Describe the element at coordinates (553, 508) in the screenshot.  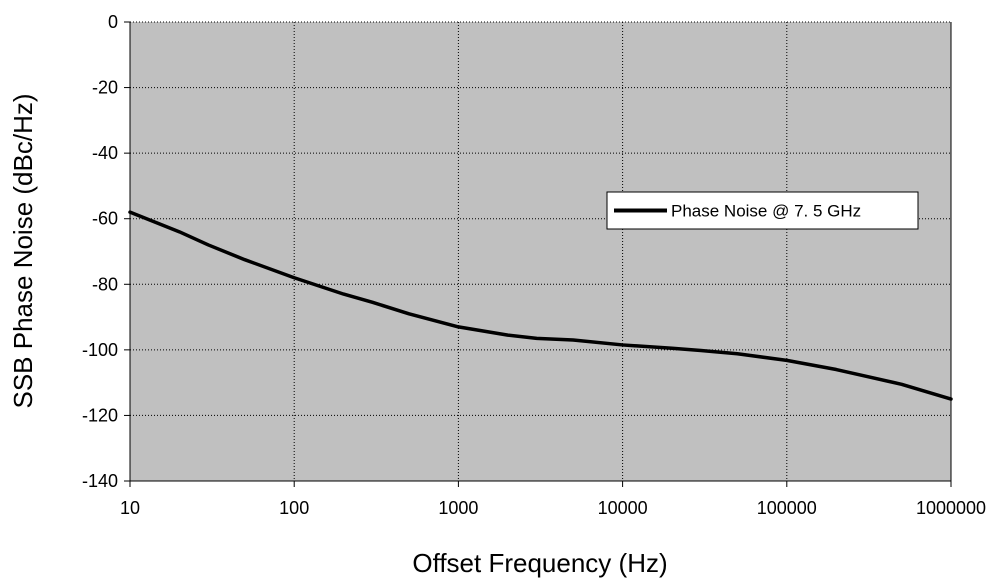
I see `x-tick-labels: 10 100 1000 10000 100000 1000000` at that location.